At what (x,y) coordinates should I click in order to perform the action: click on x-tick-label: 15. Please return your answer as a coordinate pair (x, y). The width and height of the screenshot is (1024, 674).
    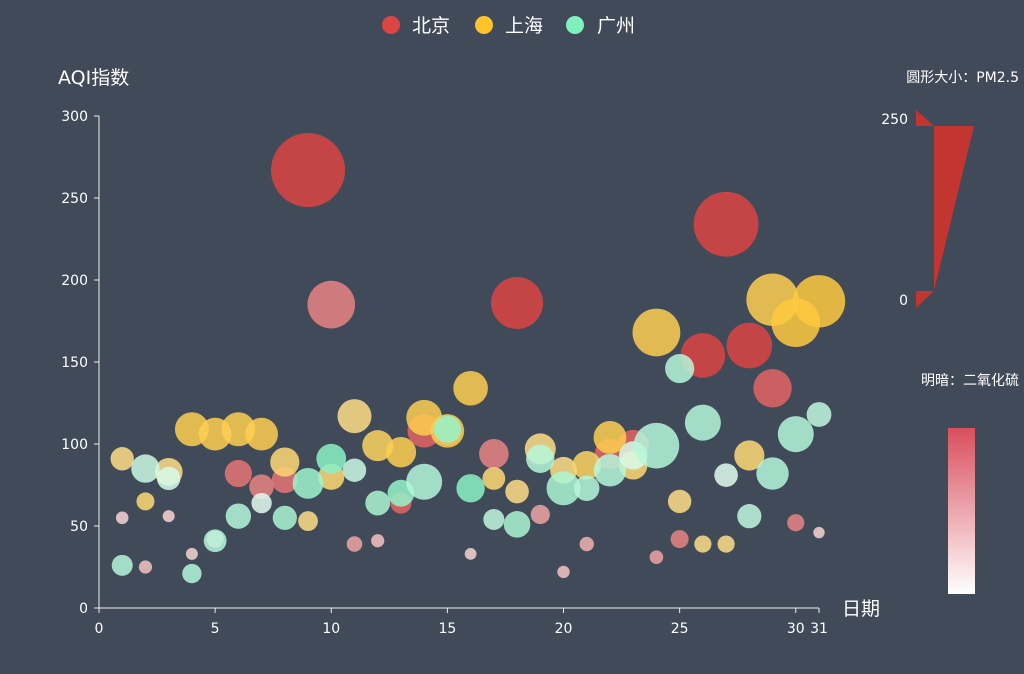
    Looking at the image, I should click on (447, 629).